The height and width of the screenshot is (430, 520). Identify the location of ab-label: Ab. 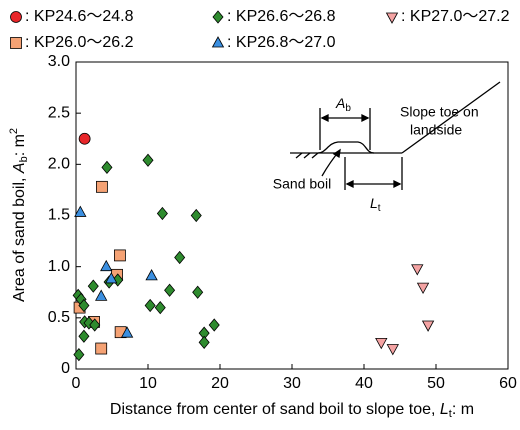
(343, 104).